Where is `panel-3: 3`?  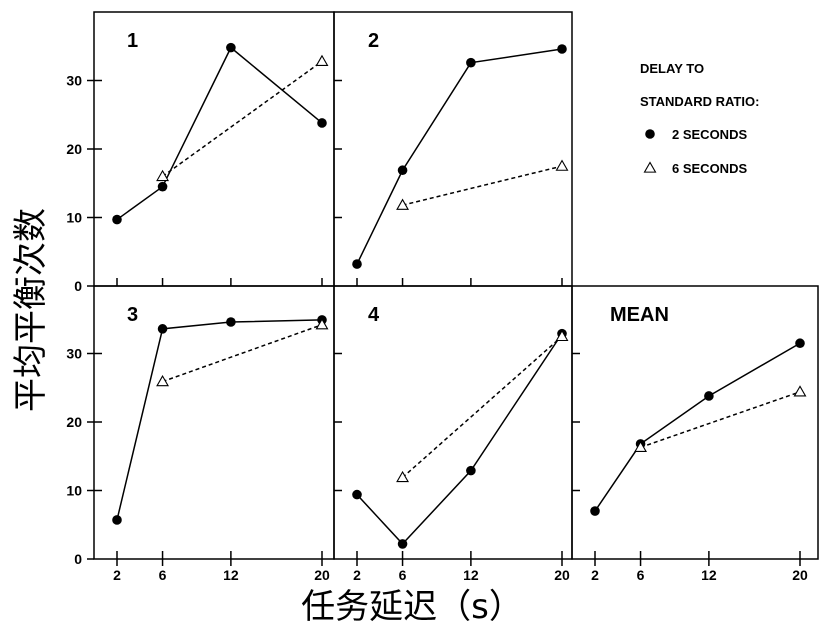
panel-3: 3 is located at coordinates (220, 414).